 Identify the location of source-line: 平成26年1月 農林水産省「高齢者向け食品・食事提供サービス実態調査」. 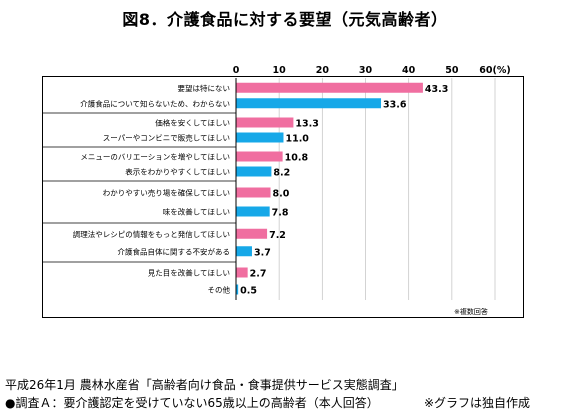
(204, 385).